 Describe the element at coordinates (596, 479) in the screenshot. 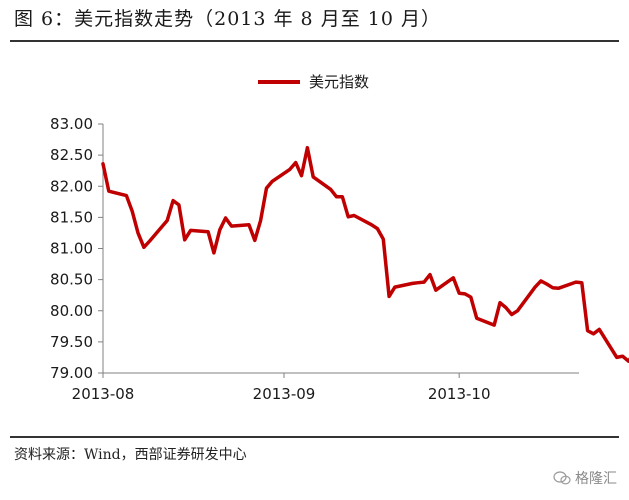

I see `watermark-text: 格隆汇` at that location.